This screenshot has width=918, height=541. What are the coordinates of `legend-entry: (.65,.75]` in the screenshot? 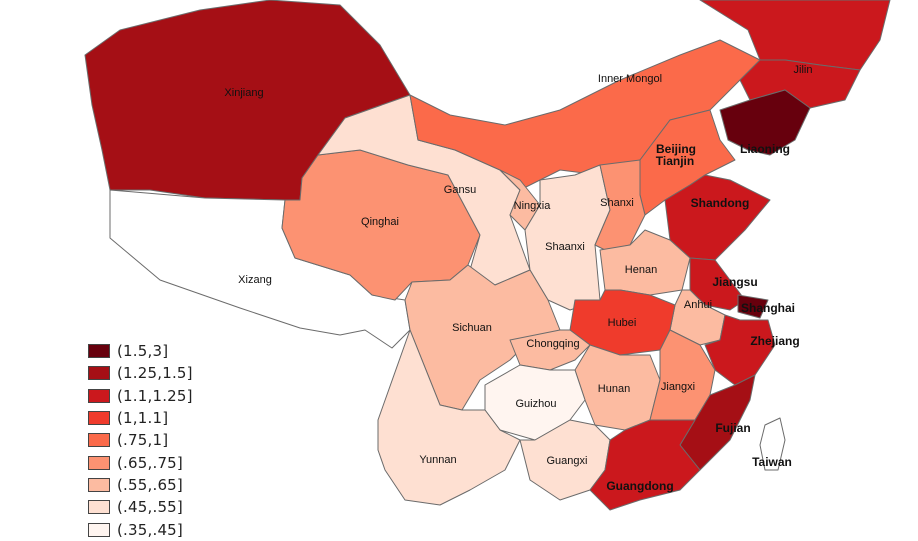 It's located at (158, 462).